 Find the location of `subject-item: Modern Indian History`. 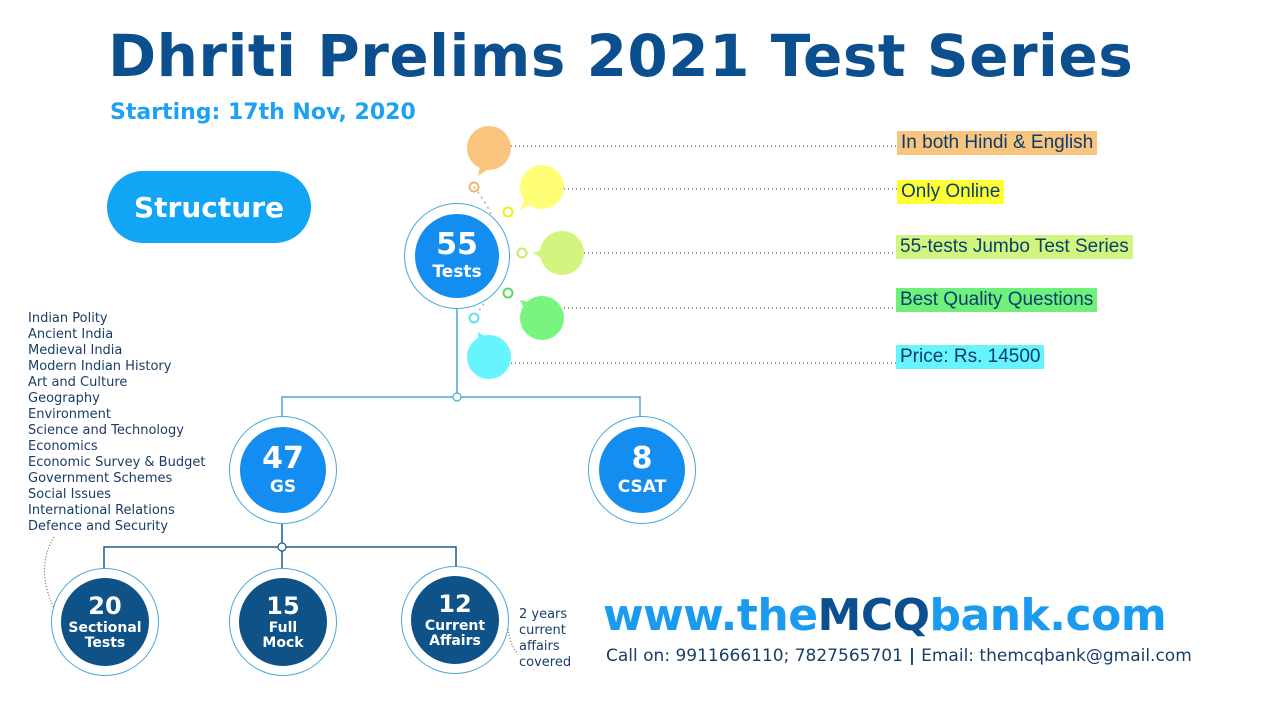

subject-item: Modern Indian History is located at coordinates (100, 366).